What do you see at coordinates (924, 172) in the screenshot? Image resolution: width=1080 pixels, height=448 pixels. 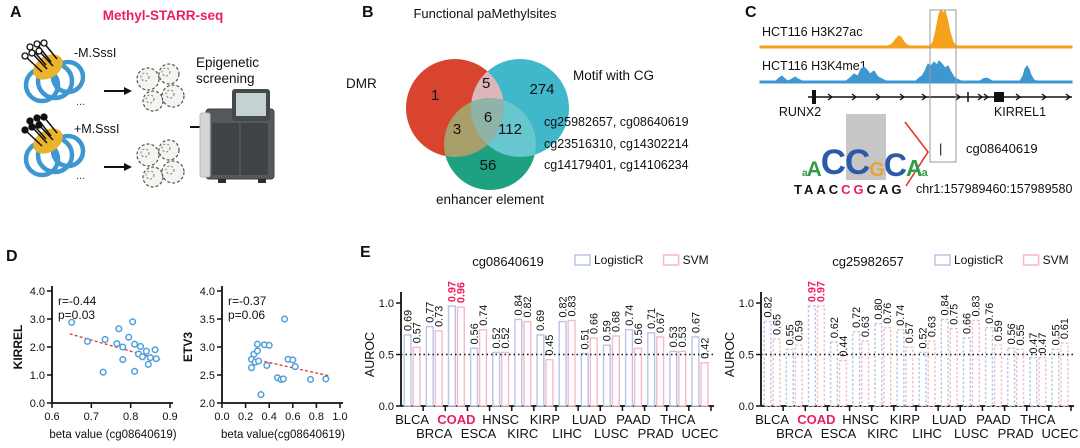 I see `logo-letter: a` at bounding box center [924, 172].